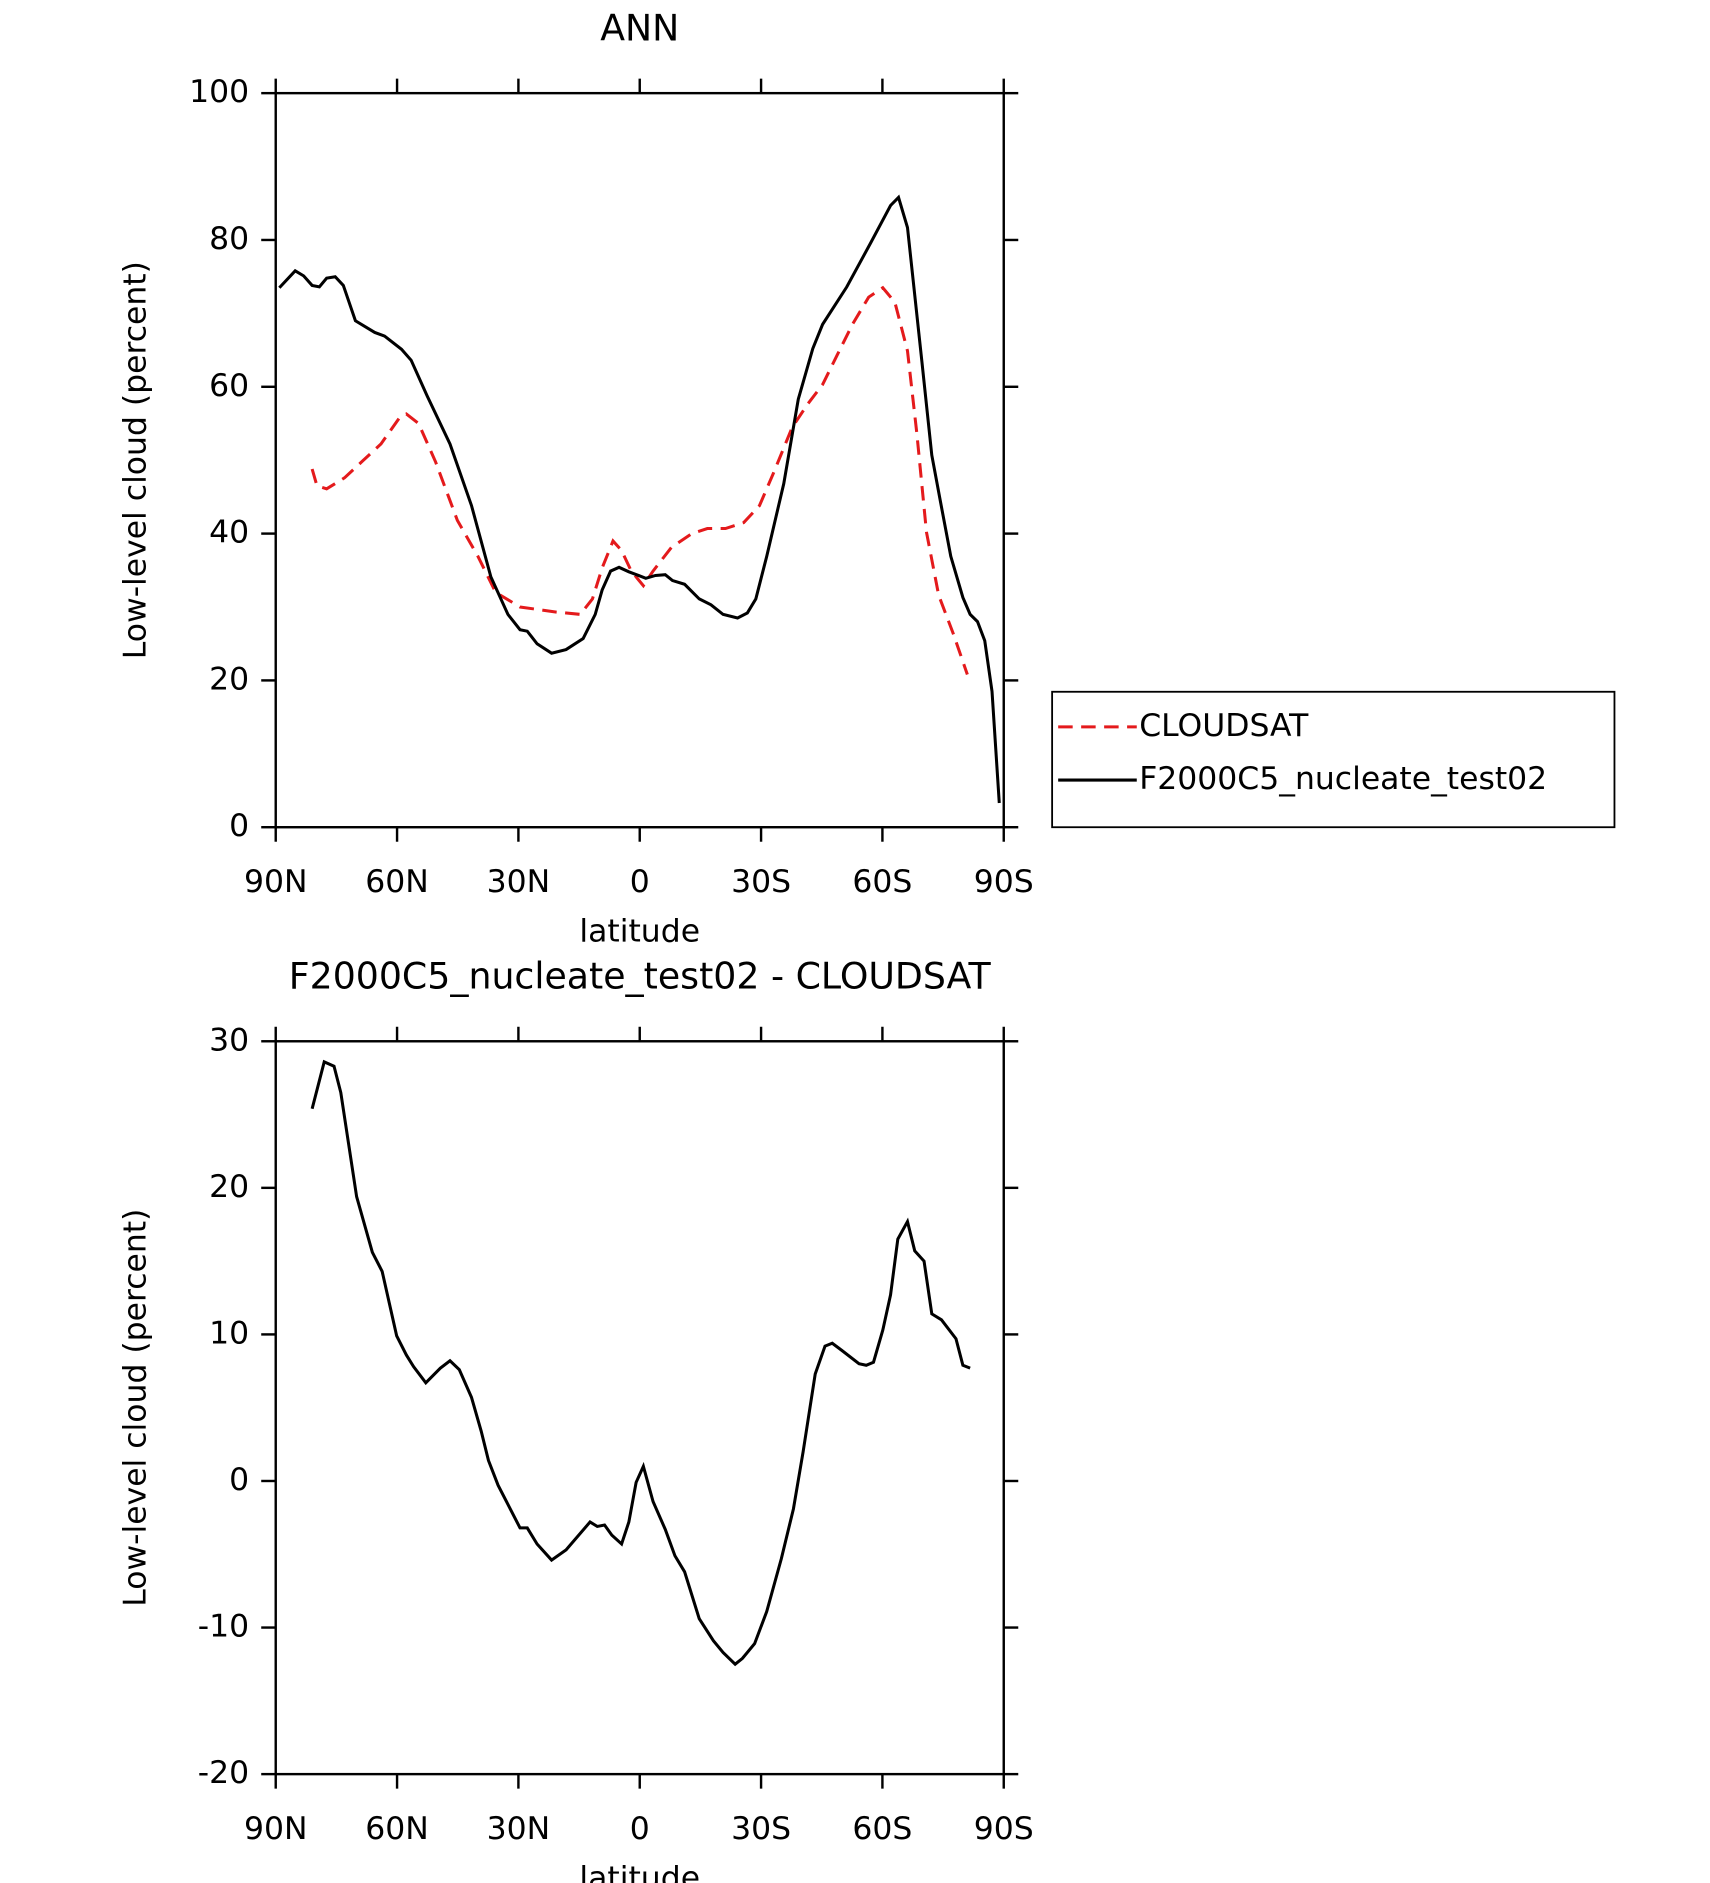 The image size is (1710, 1883). Describe the element at coordinates (229, 386) in the screenshot. I see `y-tick-label: 60` at that location.